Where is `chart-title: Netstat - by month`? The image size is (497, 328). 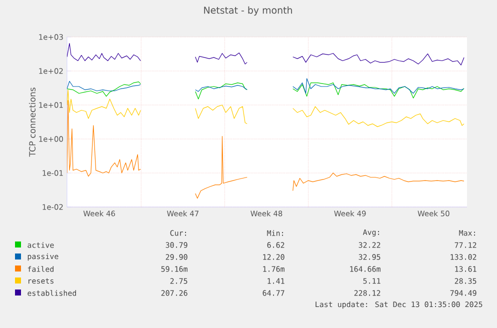
chart-title: Netstat - by month is located at coordinates (248, 11).